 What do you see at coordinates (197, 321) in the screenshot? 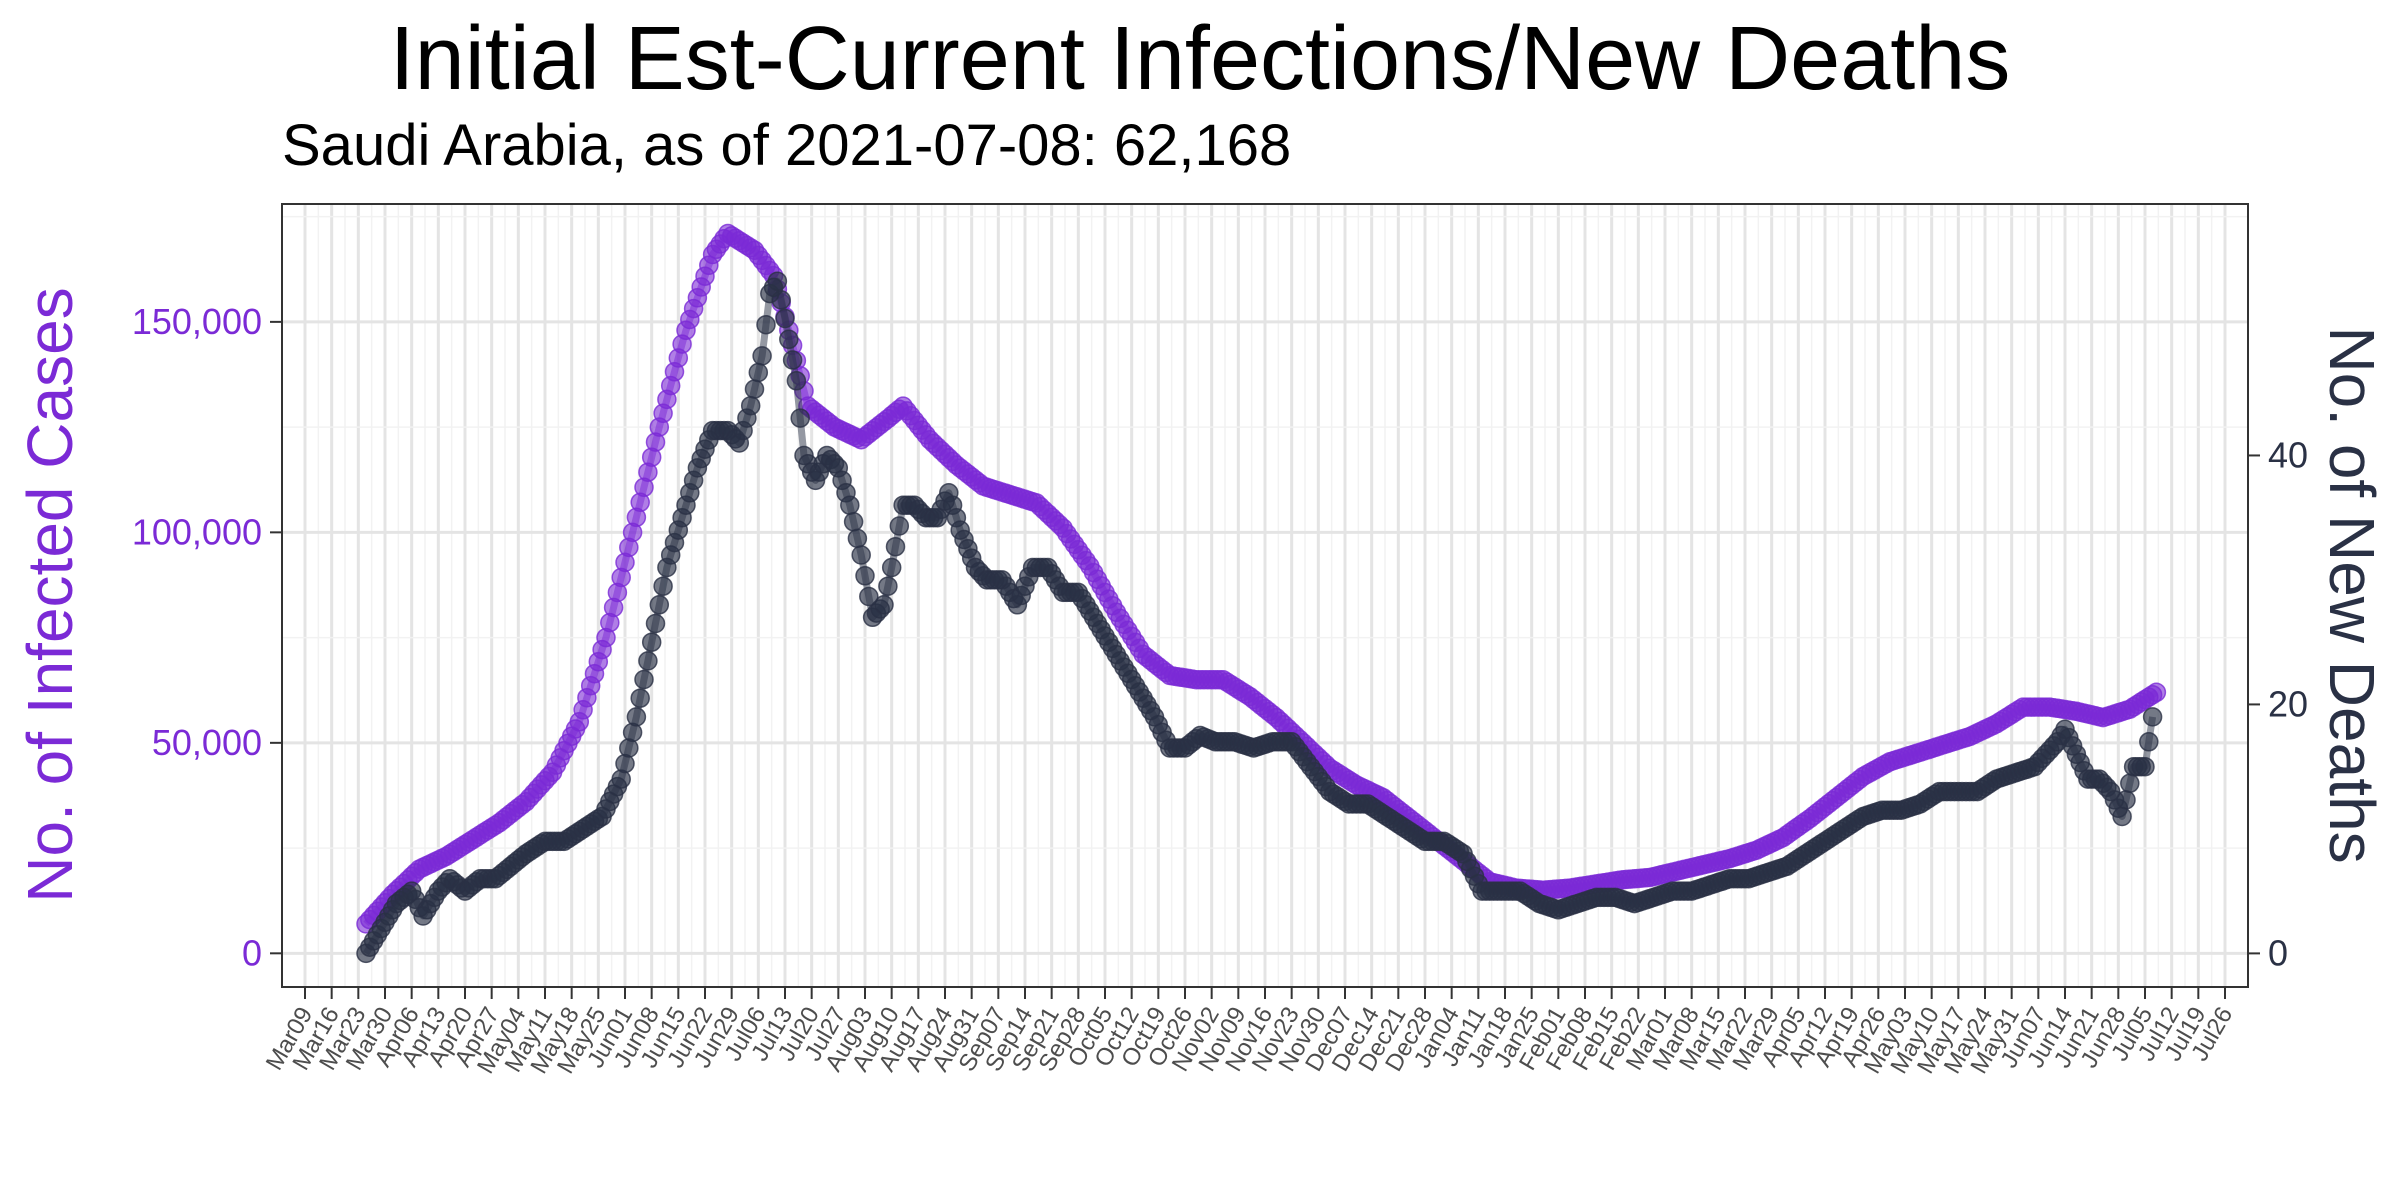
I see `left-axis-tick-label: 150,000` at bounding box center [197, 321].